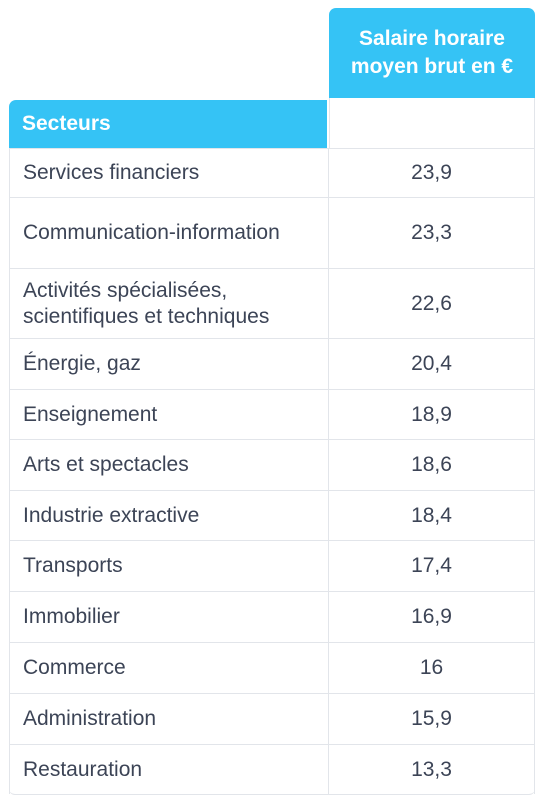 The image size is (544, 803). I want to click on wage-value: 15,9, so click(432, 719).